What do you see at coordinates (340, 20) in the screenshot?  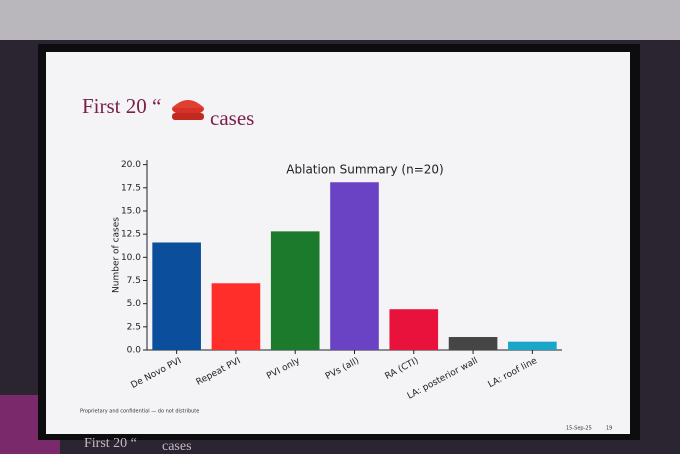 I see `ceiling` at bounding box center [340, 20].